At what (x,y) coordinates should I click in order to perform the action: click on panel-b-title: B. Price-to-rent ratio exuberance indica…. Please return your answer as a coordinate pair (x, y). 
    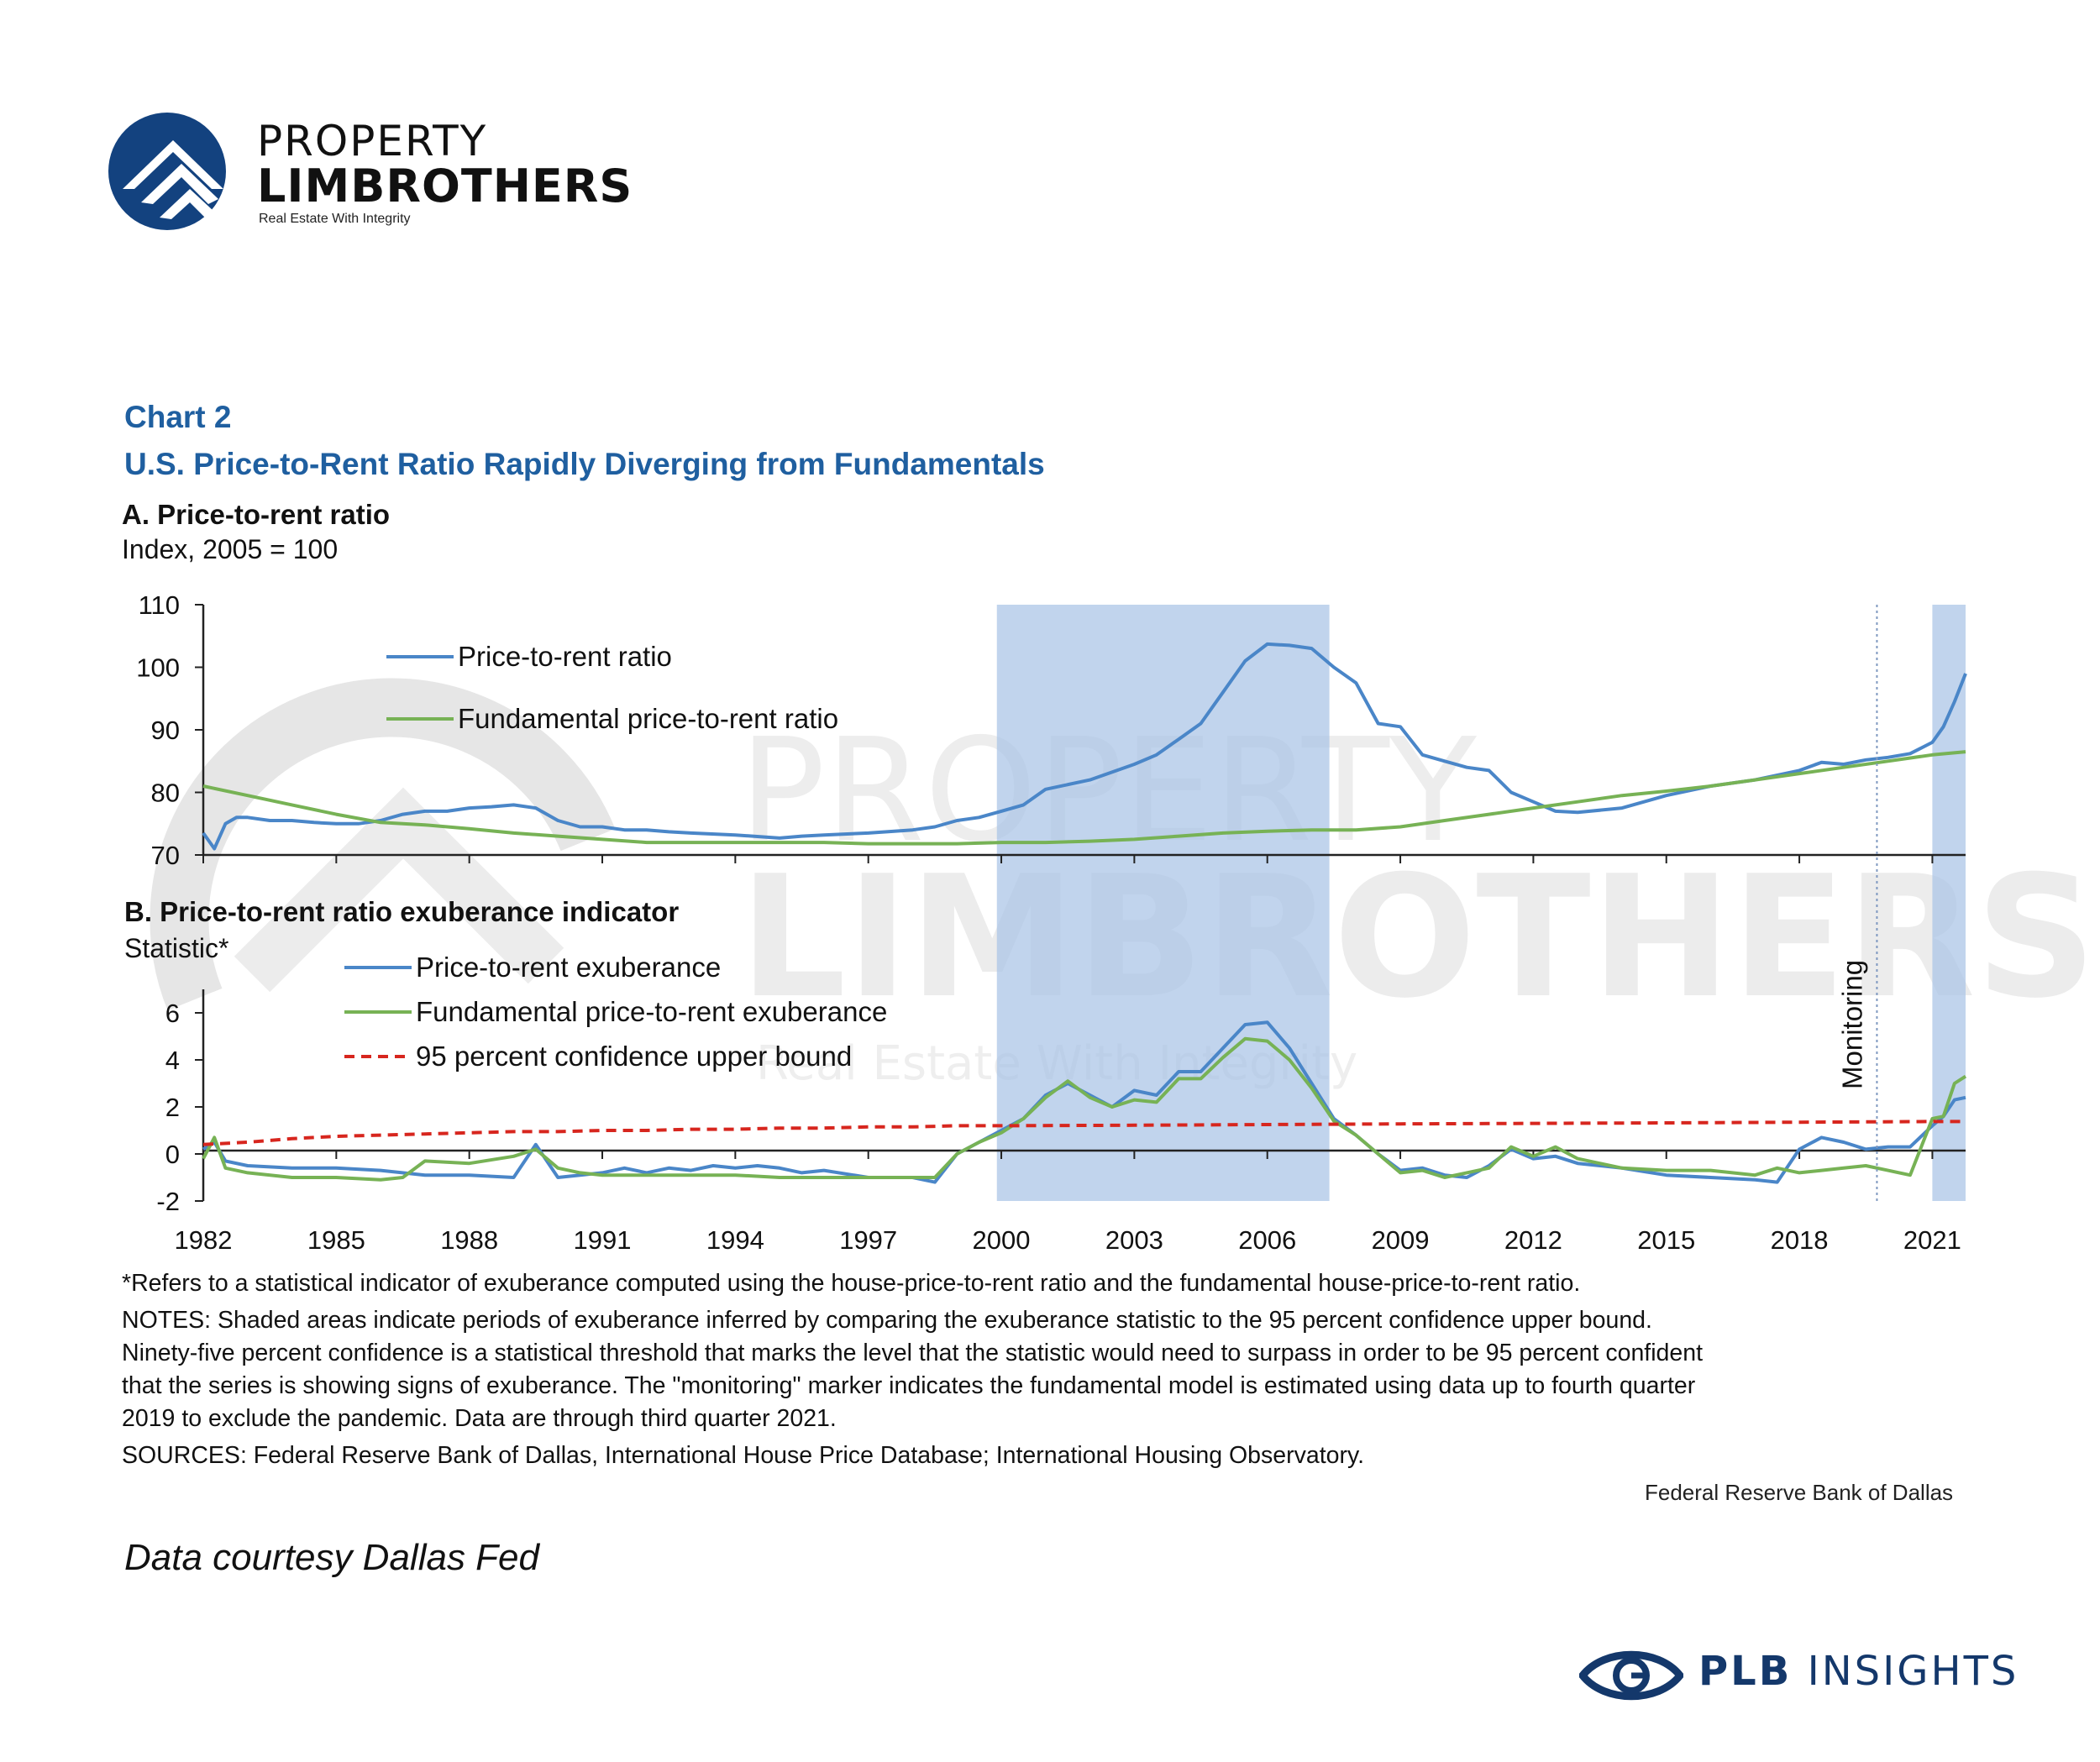
    Looking at the image, I should click on (401, 911).